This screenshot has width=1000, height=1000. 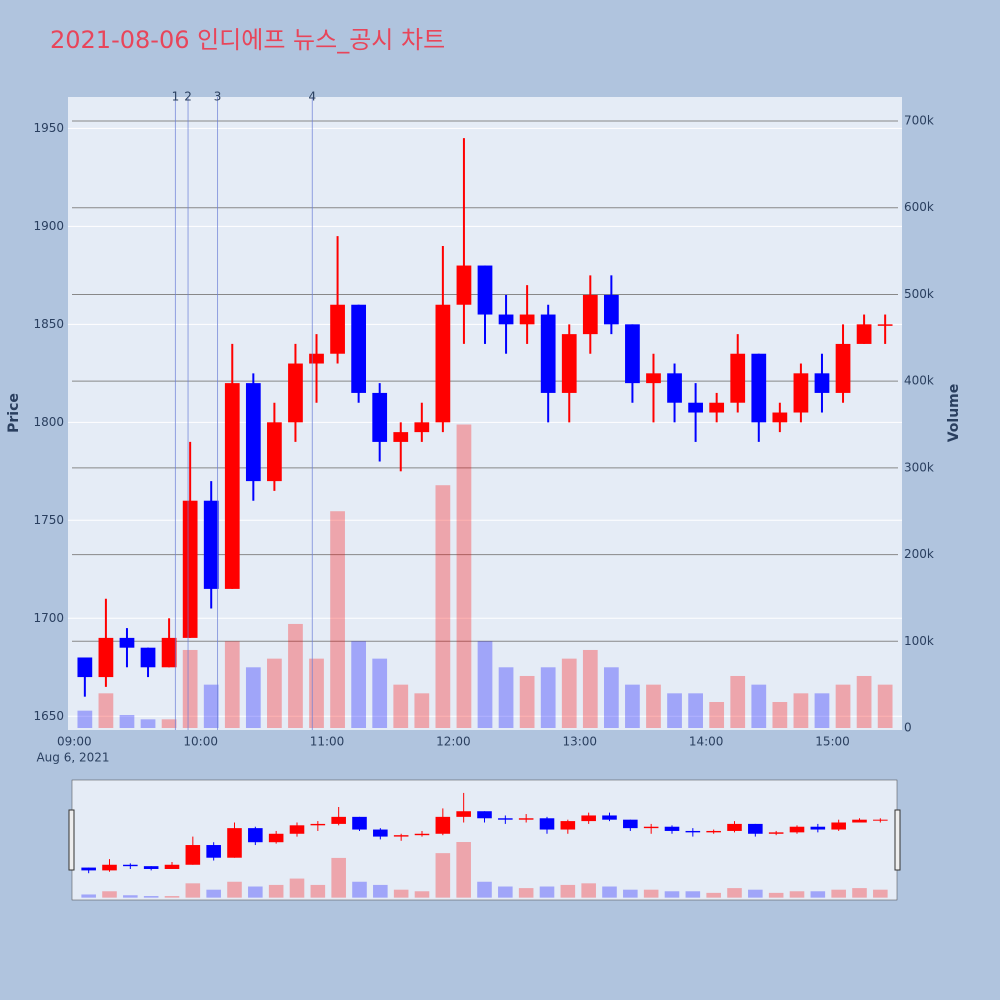 I want to click on y-tick-label: 1900, so click(x=48, y=226).